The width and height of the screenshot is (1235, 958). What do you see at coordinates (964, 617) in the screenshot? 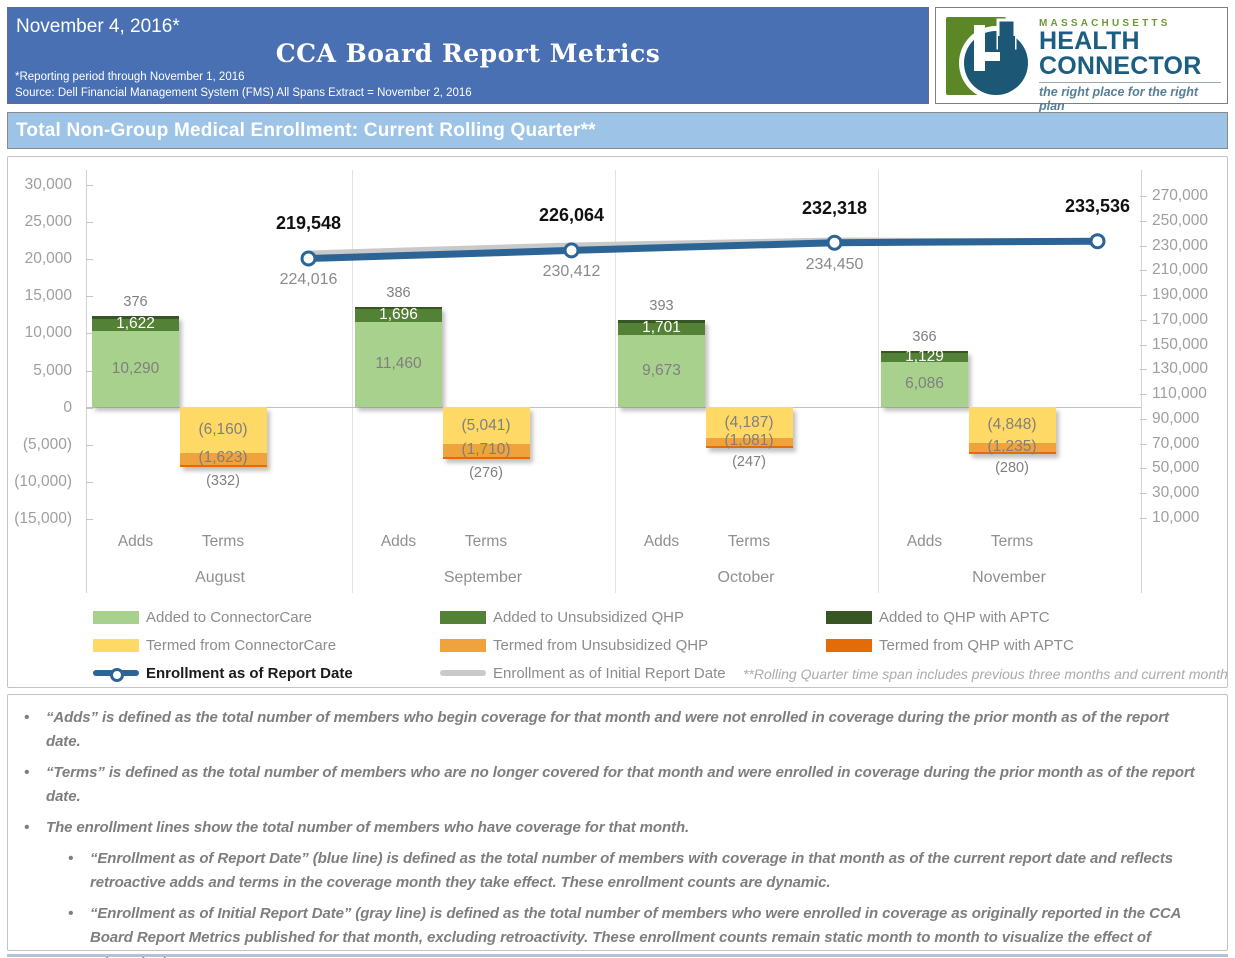
I see `legend-label: Added to QHP with APTC` at bounding box center [964, 617].